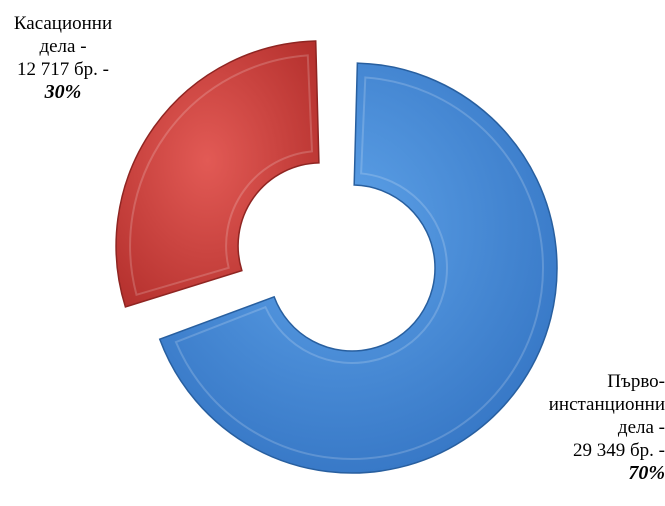  Describe the element at coordinates (606, 404) in the screenshot. I see `slice-label-line: инстанционни` at that location.